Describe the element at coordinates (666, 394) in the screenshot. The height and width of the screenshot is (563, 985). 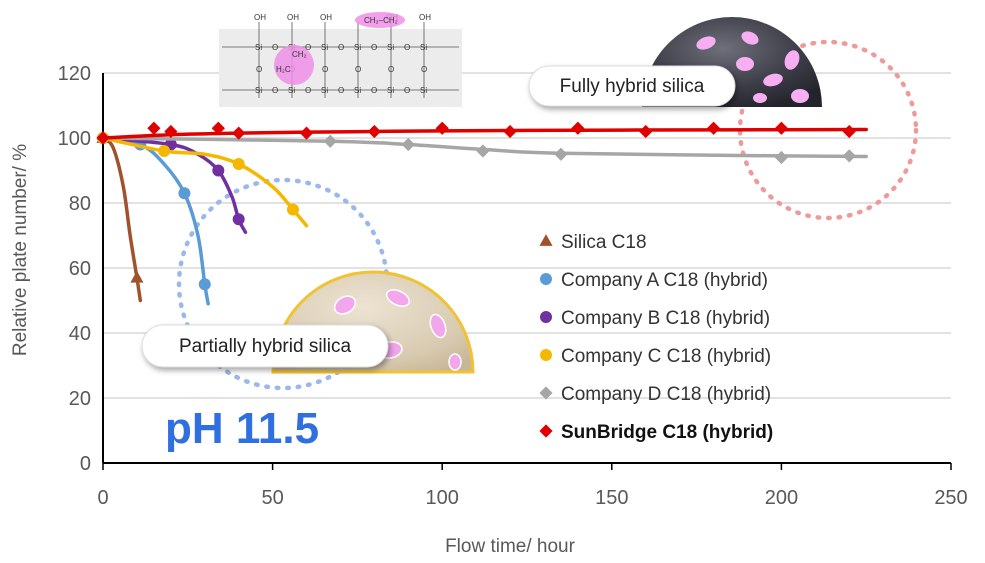
I see `legend-label: Company D C18 (hybrid)` at that location.